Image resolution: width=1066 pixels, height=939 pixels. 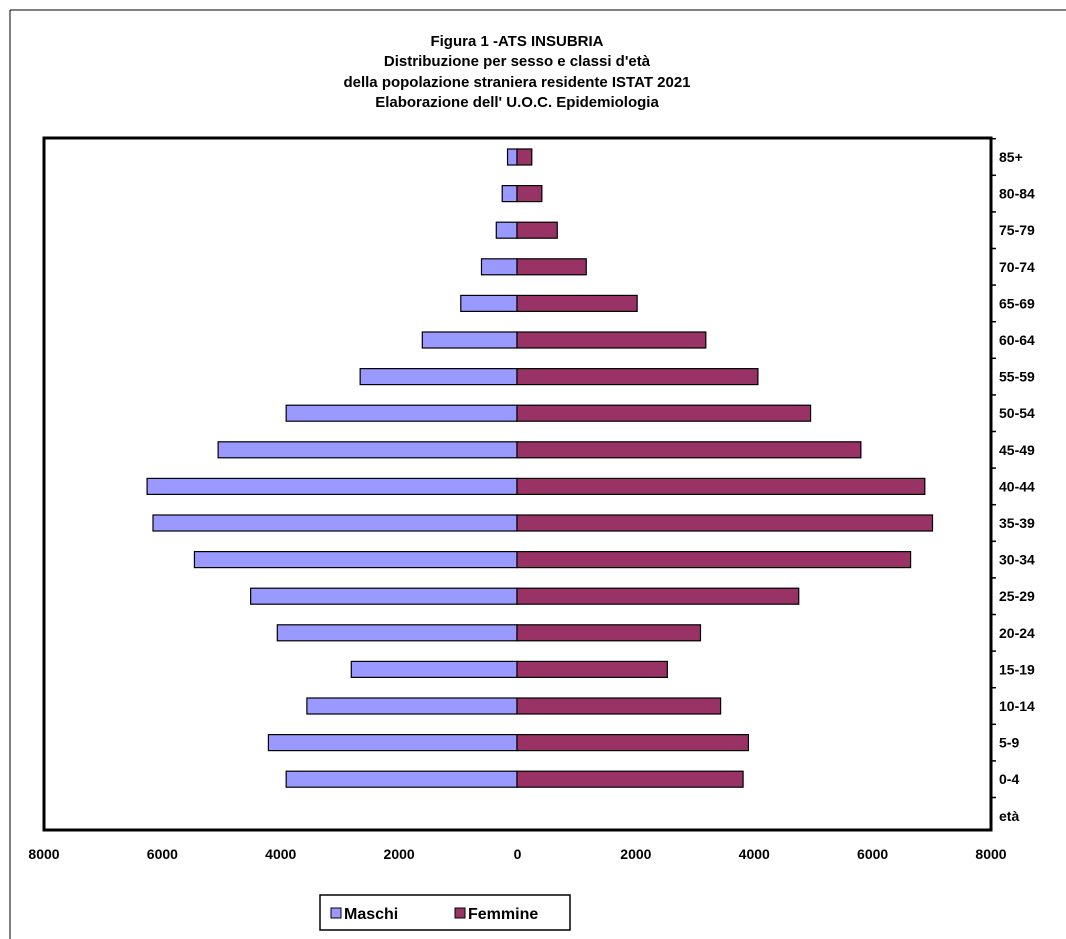 I want to click on category-label-35-39: 35-39, so click(x=1017, y=523).